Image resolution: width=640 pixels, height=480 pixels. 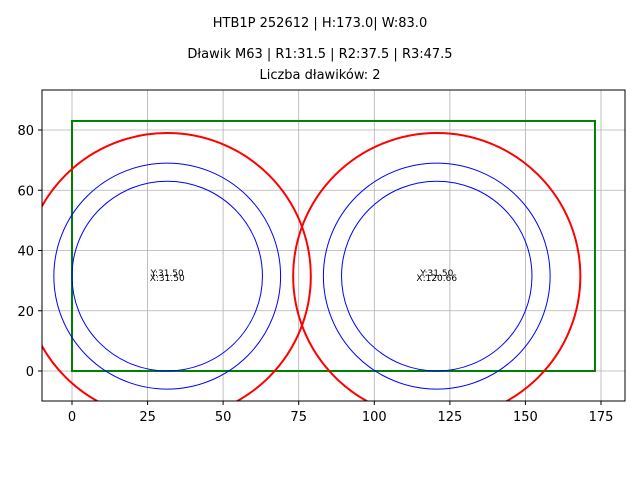 I want to click on y-tick-label: 60, so click(x=25, y=191).